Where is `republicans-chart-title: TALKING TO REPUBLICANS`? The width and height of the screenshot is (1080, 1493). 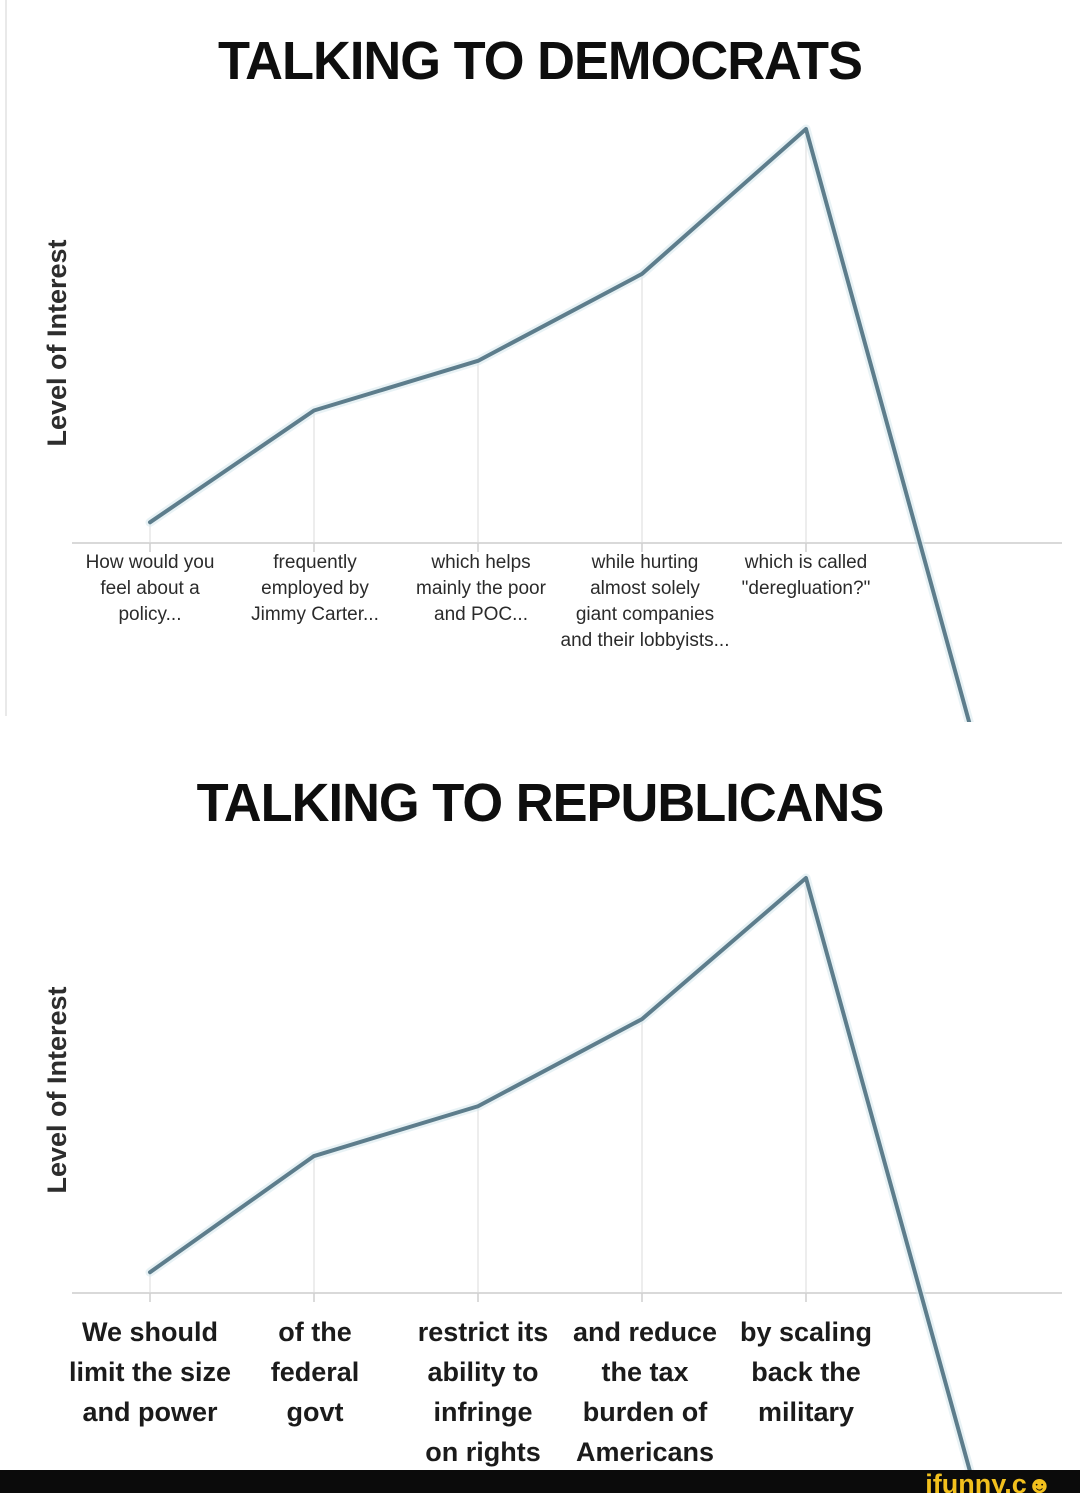 republicans-chart-title: TALKING TO REPUBLICANS is located at coordinates (540, 803).